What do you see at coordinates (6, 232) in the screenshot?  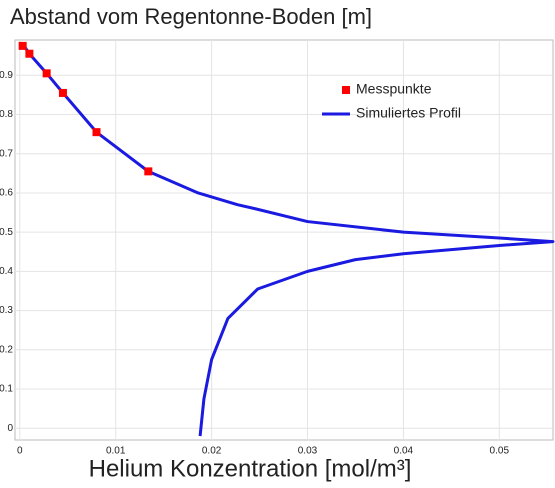 I see `y-tick-label: 0.5` at bounding box center [6, 232].